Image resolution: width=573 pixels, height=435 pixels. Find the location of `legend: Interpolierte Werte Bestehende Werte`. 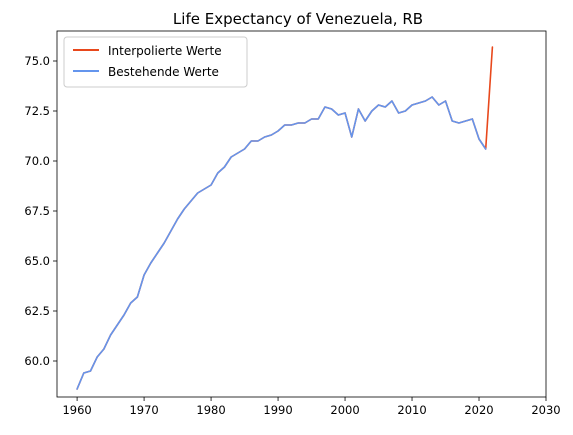

legend: Interpolierte Werte Bestehende Werte is located at coordinates (155, 62).